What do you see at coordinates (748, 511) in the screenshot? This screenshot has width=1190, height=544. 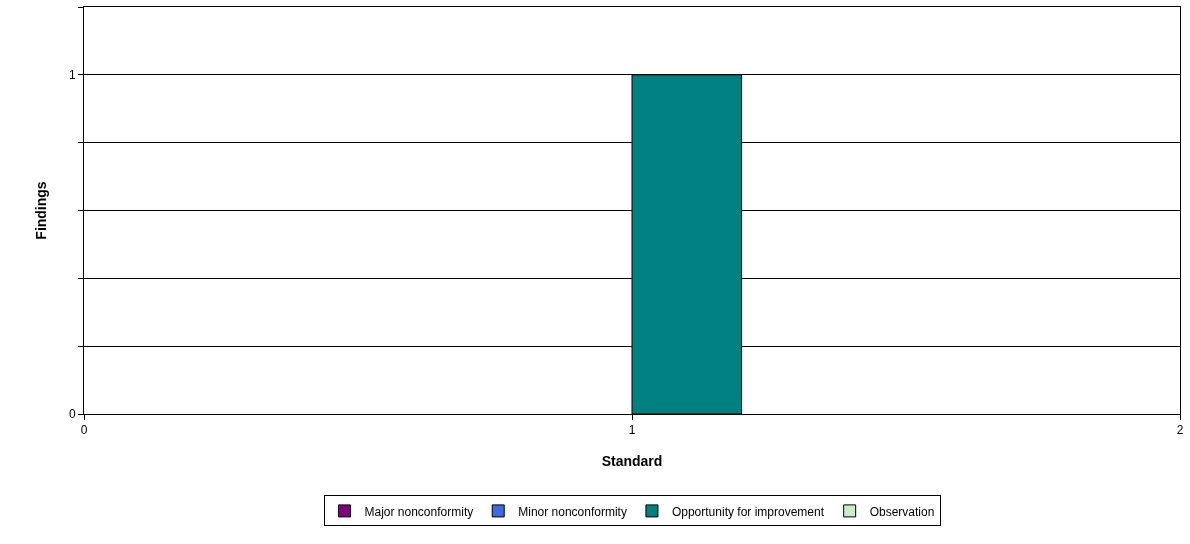 I see `legend-label: Opportunity for improvement` at bounding box center [748, 511].